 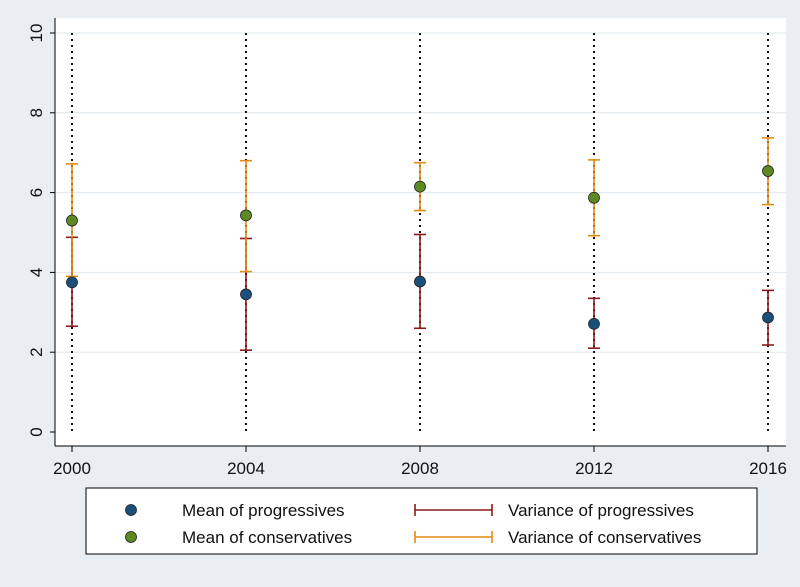 What do you see at coordinates (36, 431) in the screenshot?
I see `y-tick-label: 0` at bounding box center [36, 431].